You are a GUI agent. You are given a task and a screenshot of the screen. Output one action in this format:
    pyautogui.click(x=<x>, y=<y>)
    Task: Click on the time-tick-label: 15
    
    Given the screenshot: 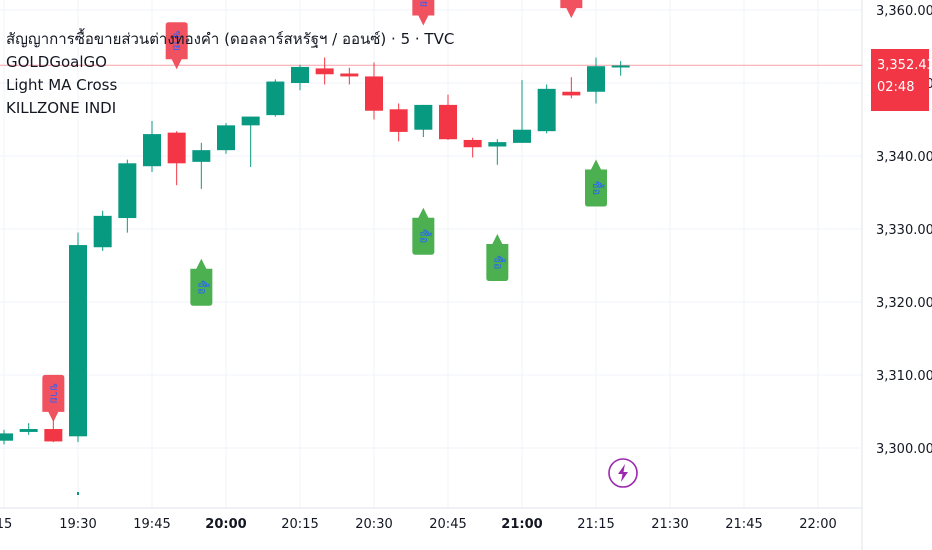 What is the action you would take?
    pyautogui.click(x=6, y=524)
    